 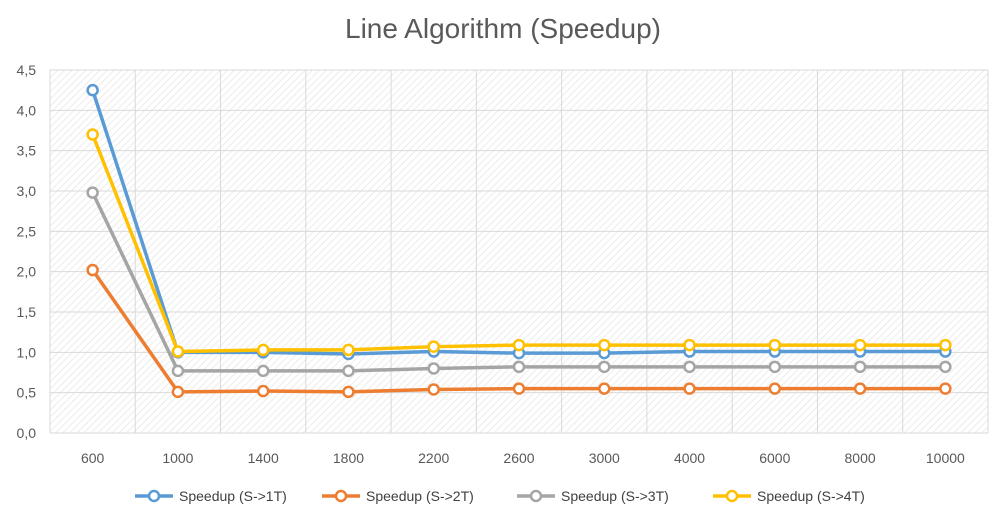 I want to click on x-tick-label: 2200, so click(x=433, y=458).